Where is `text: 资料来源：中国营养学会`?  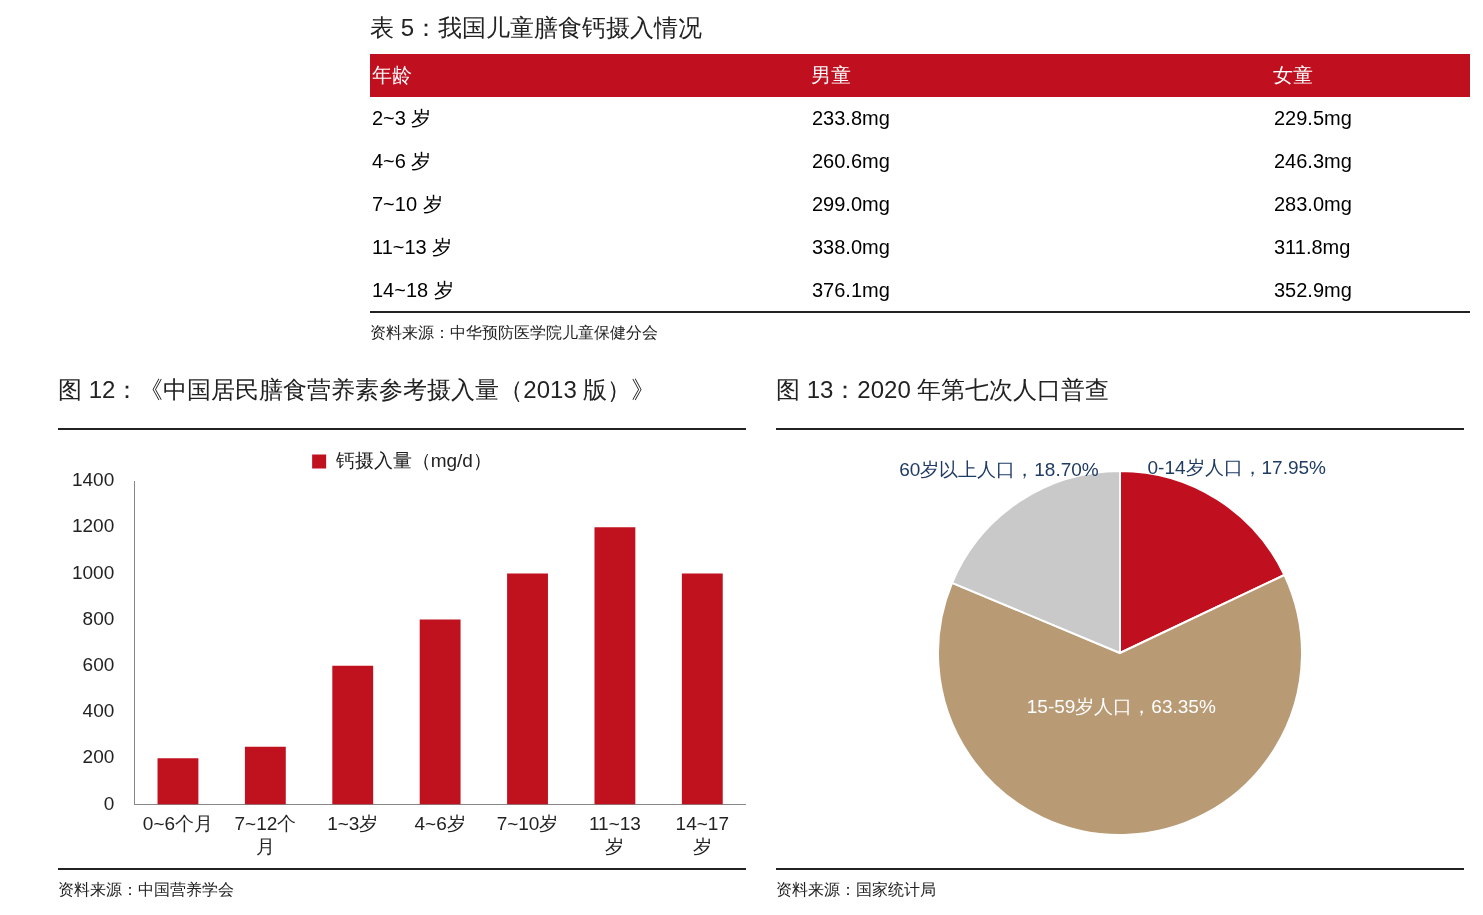
text: 资料来源：中国营养学会 is located at coordinates (146, 890).